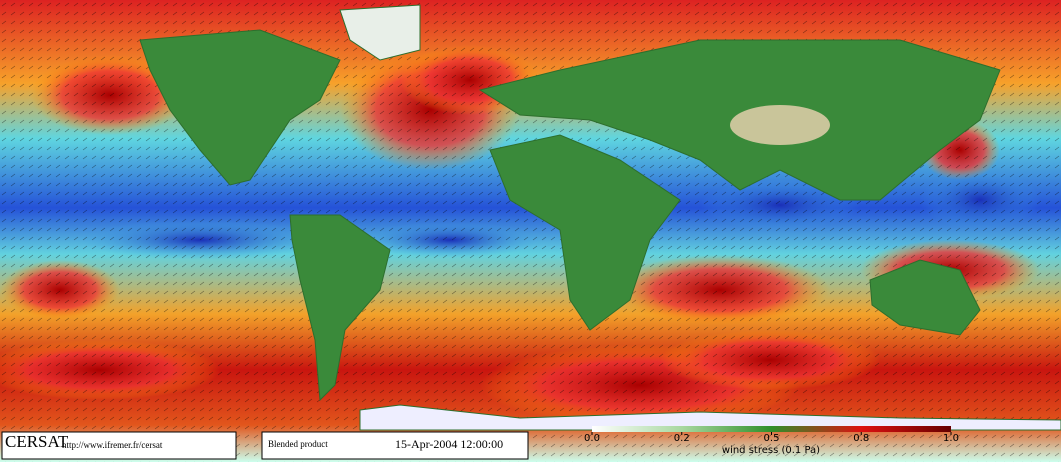 This screenshot has width=1061, height=462. Describe the element at coordinates (112, 445) in the screenshot. I see `url: http://www.ifremer.fr/cersat` at that location.